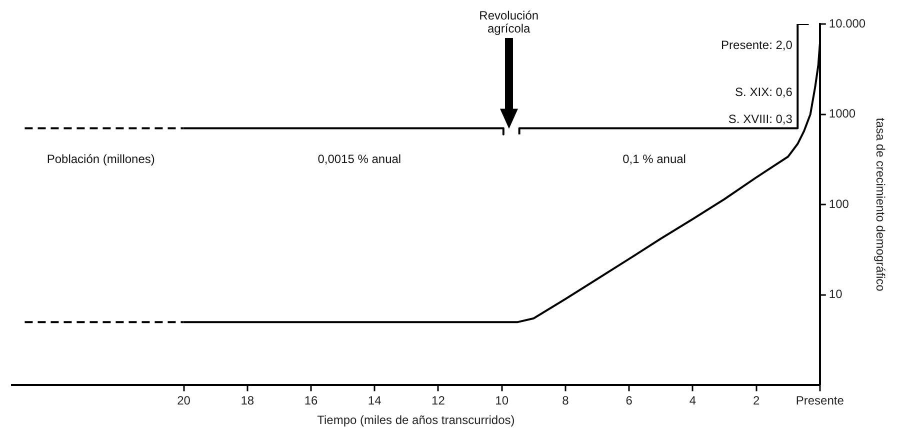  What do you see at coordinates (509, 22) in the screenshot?
I see `annotation: Revolución agrícola` at bounding box center [509, 22].